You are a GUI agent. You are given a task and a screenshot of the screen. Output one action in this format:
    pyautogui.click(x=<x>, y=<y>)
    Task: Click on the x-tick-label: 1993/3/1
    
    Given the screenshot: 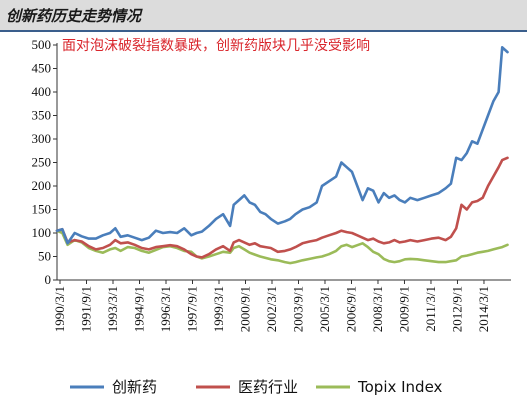 What is the action you would take?
    pyautogui.click(x=112, y=309)
    